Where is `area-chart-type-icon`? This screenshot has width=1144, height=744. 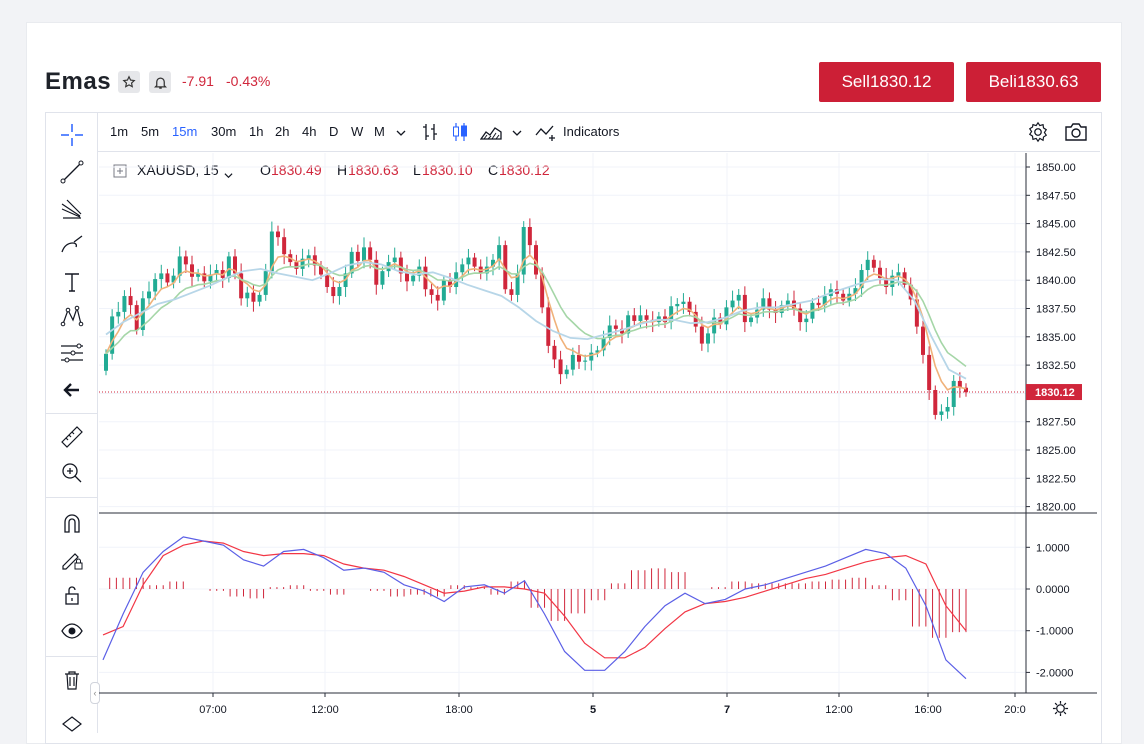
area-chart-type-icon is located at coordinates (490, 134).